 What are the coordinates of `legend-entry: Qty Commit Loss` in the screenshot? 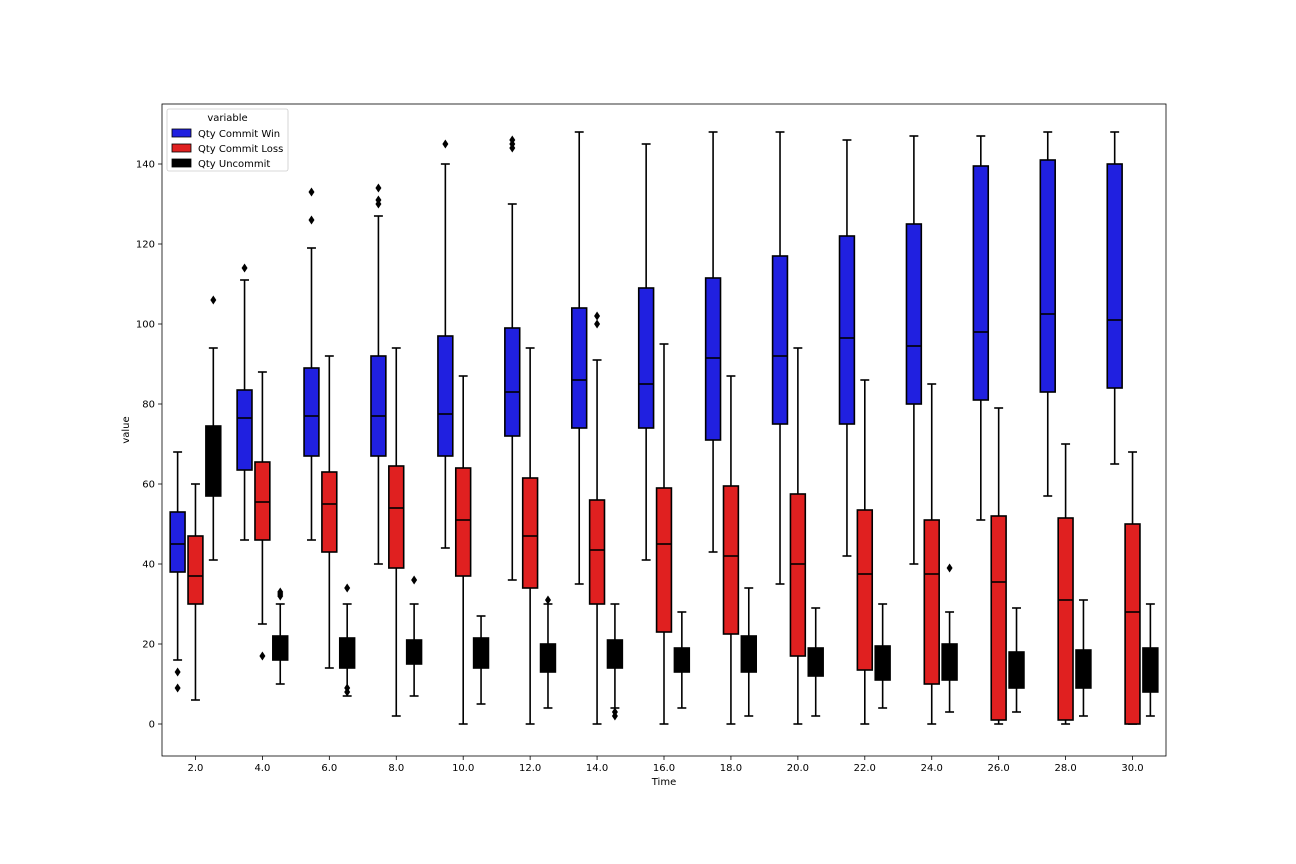 It's located at (240, 149).